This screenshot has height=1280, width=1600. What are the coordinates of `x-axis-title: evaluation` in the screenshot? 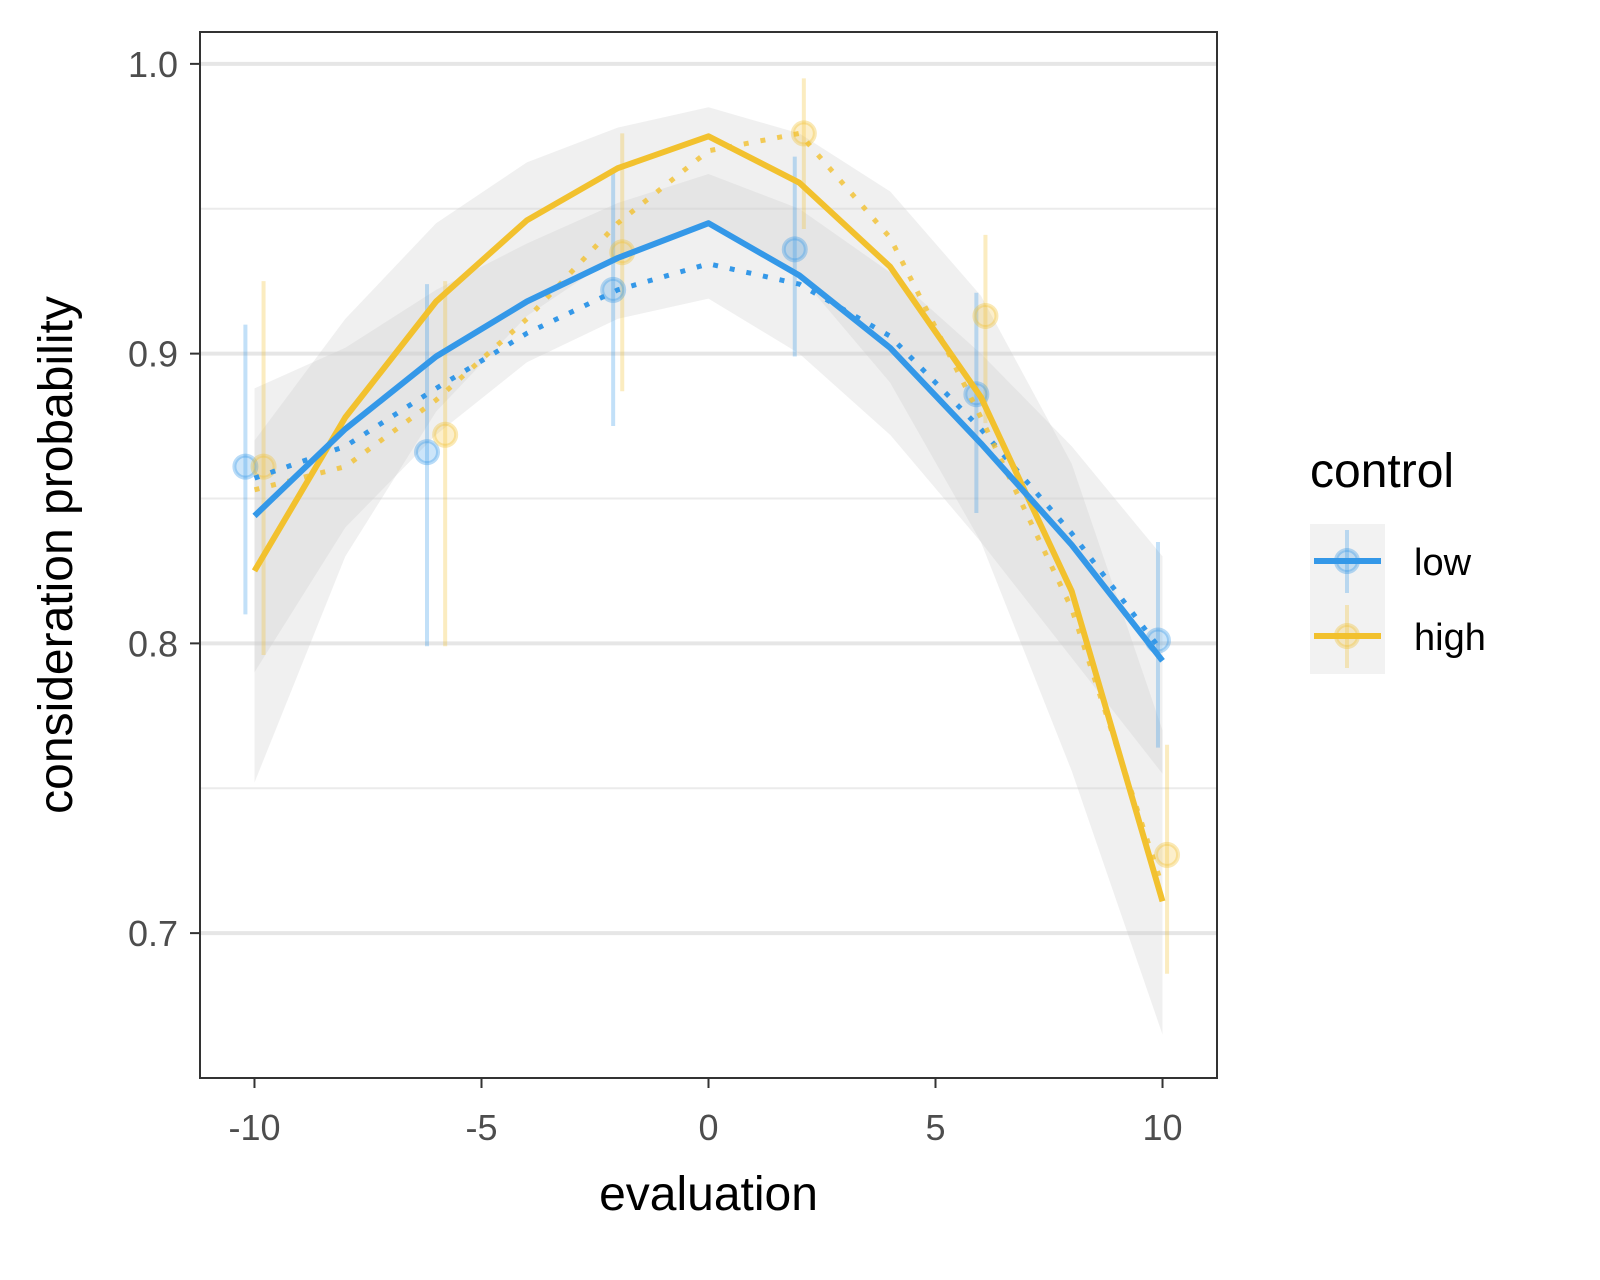 It's located at (708, 1194).